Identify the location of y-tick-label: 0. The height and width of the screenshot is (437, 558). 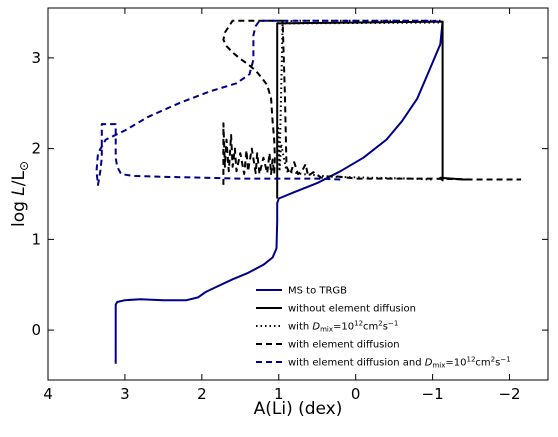
(36, 330).